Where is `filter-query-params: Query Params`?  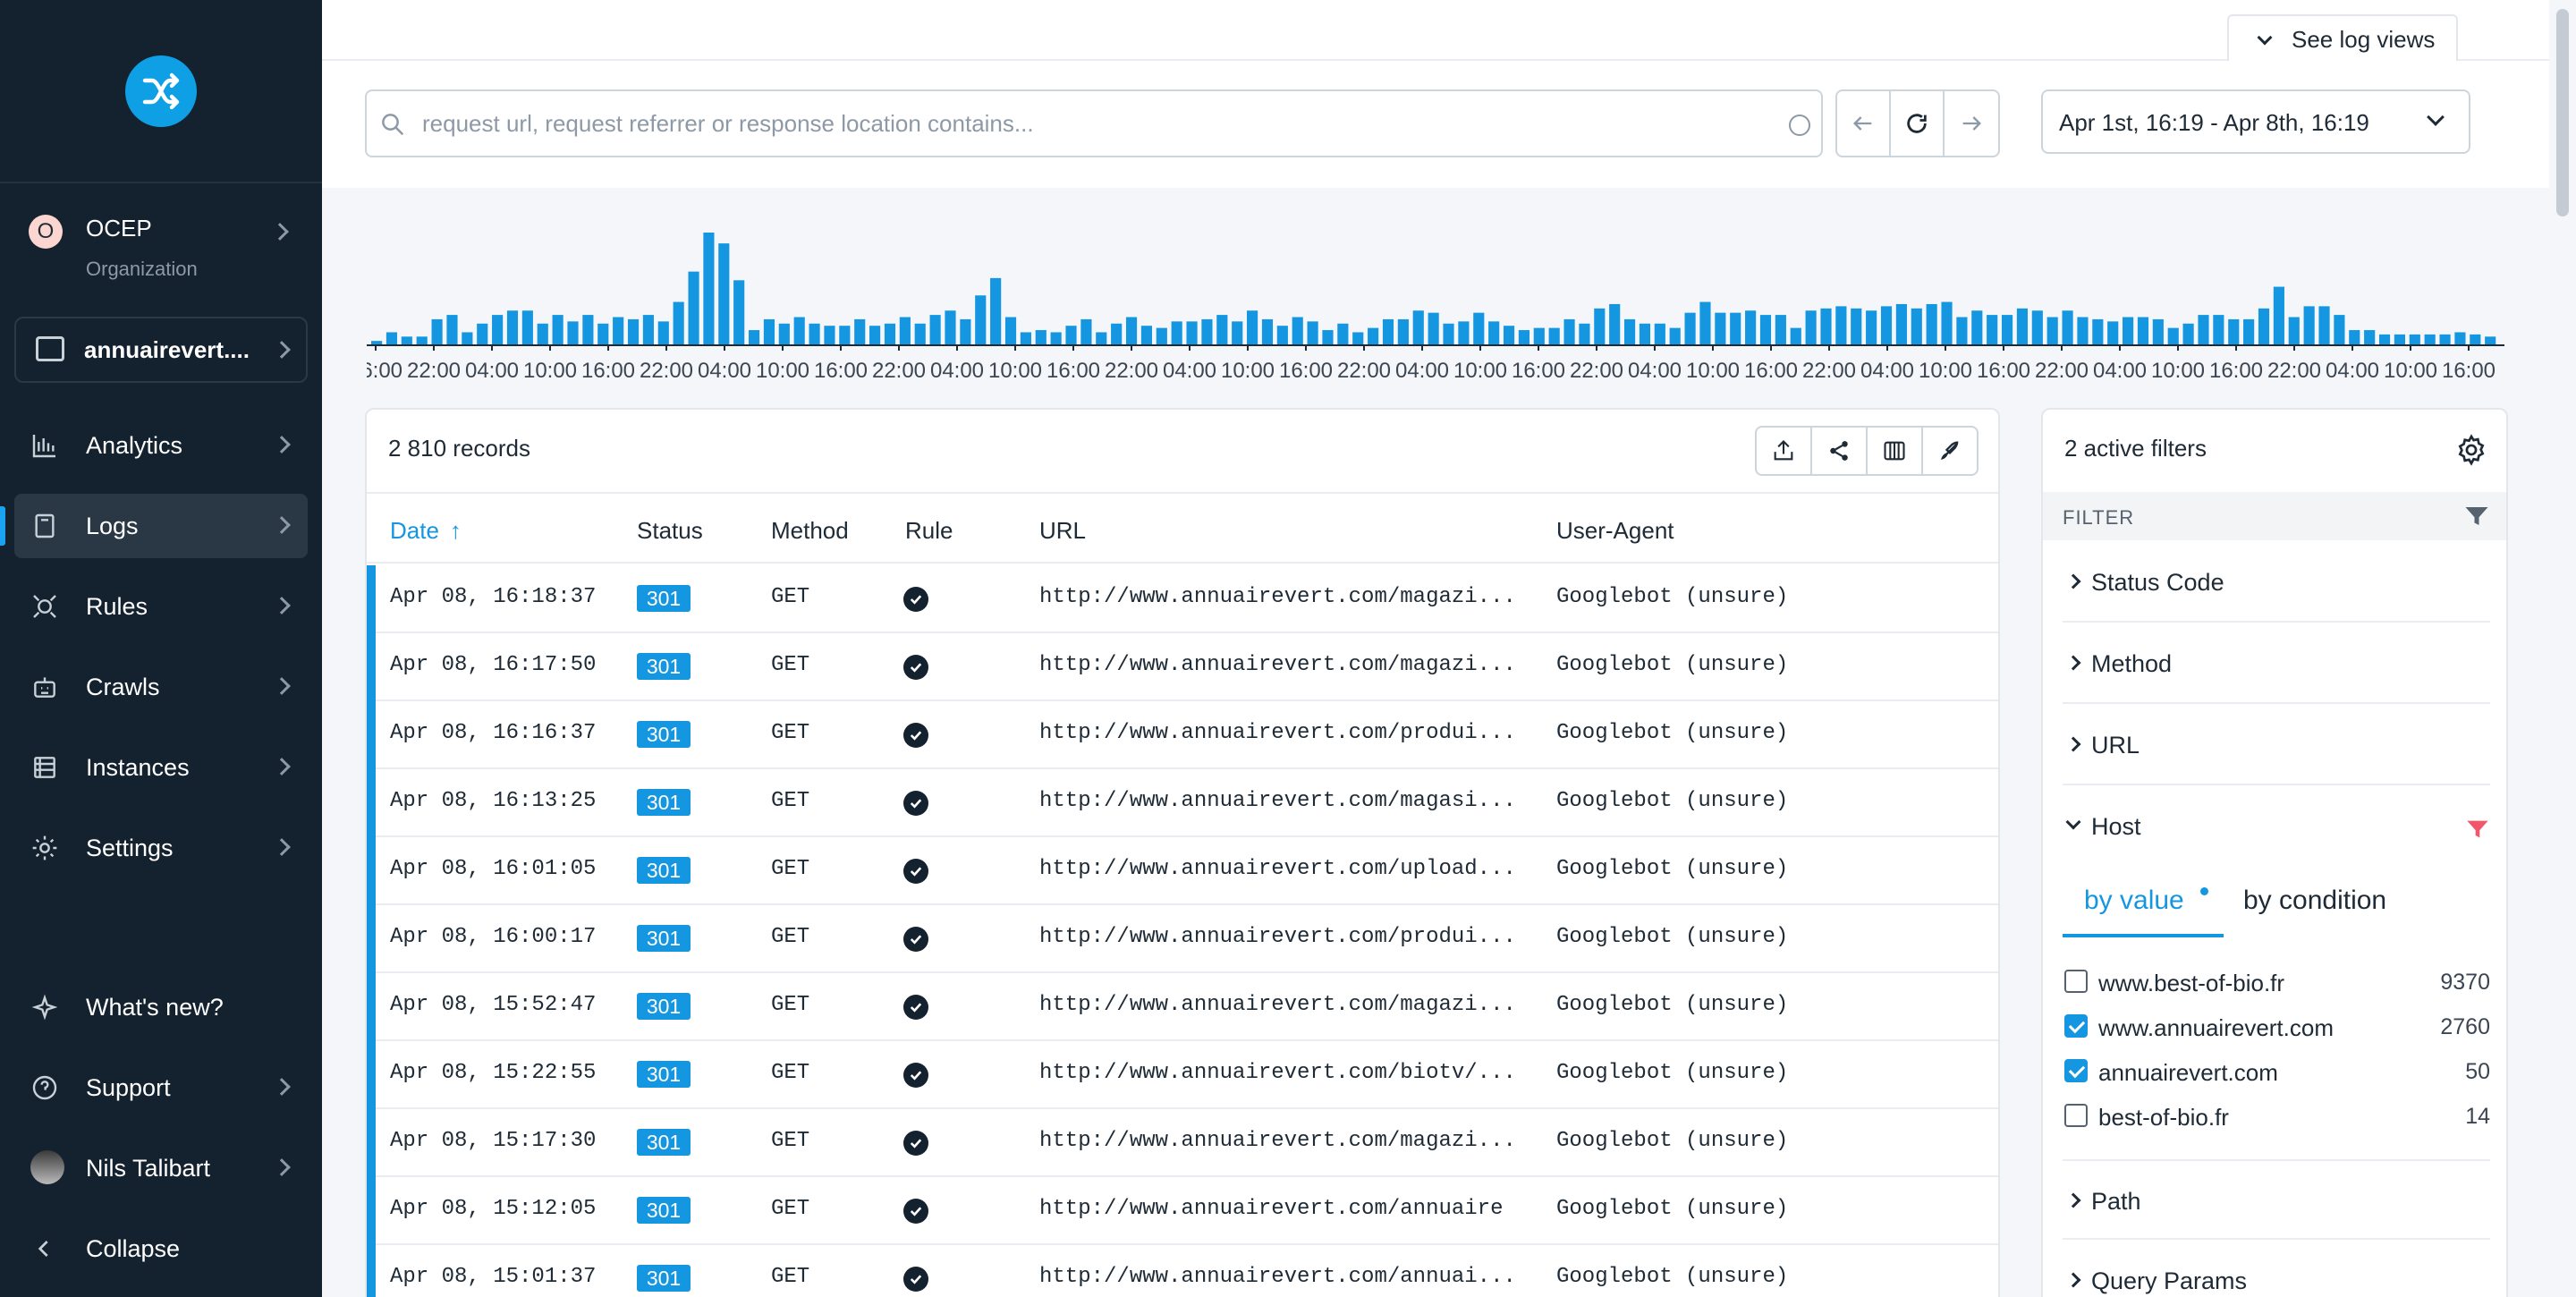 filter-query-params: Query Params is located at coordinates (2276, 1269).